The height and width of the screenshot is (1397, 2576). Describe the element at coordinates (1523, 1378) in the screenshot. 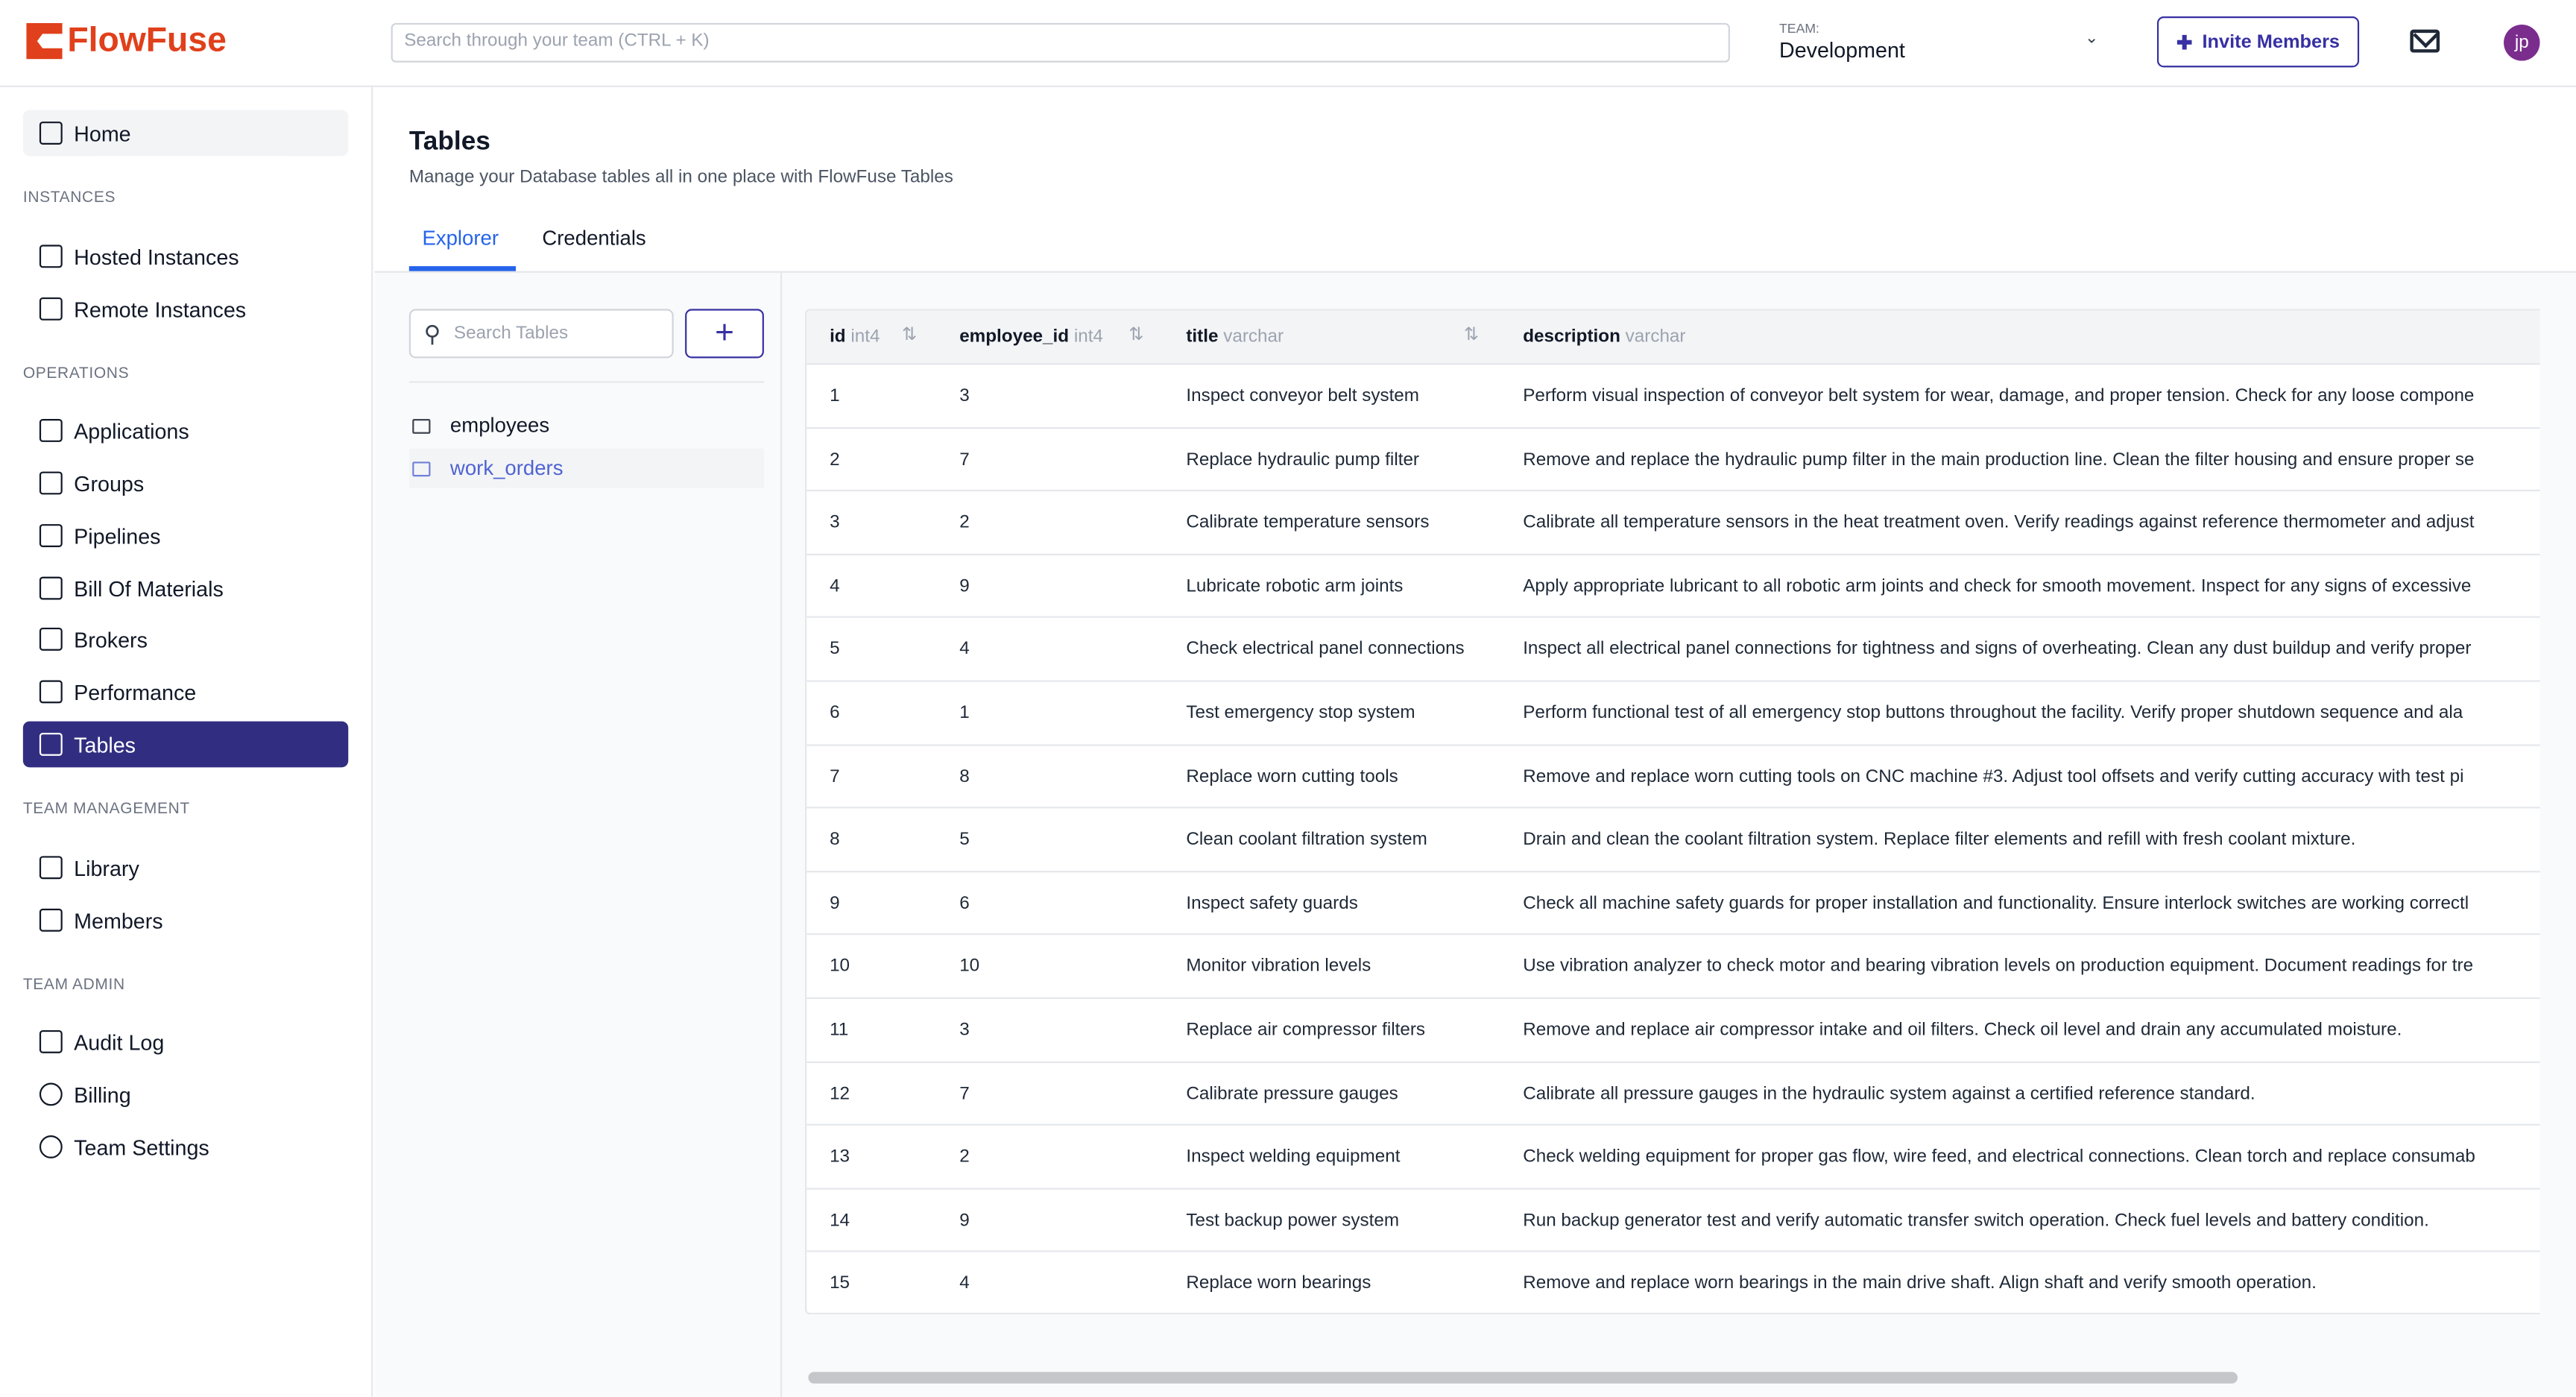

I see `horizontal-scrollbar` at that location.